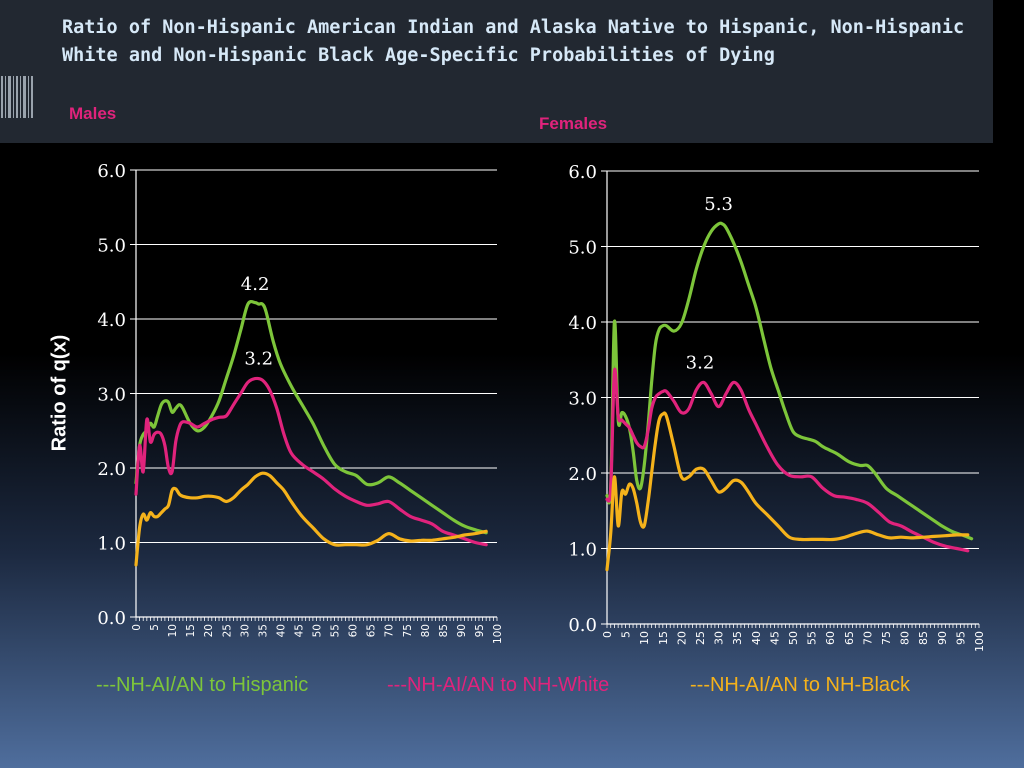  Describe the element at coordinates (498, 685) in the screenshot. I see `legend-item-nh-white: ---NH-AI/AN to NH-White` at that location.